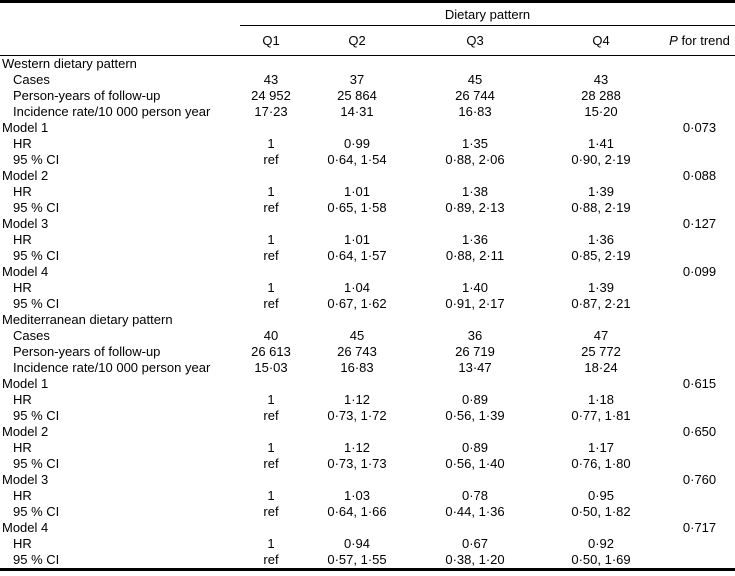 The width and height of the screenshot is (735, 576). Describe the element at coordinates (367, 496) in the screenshot. I see `table-row: HR 1 1·03 0·78 0·95` at that location.